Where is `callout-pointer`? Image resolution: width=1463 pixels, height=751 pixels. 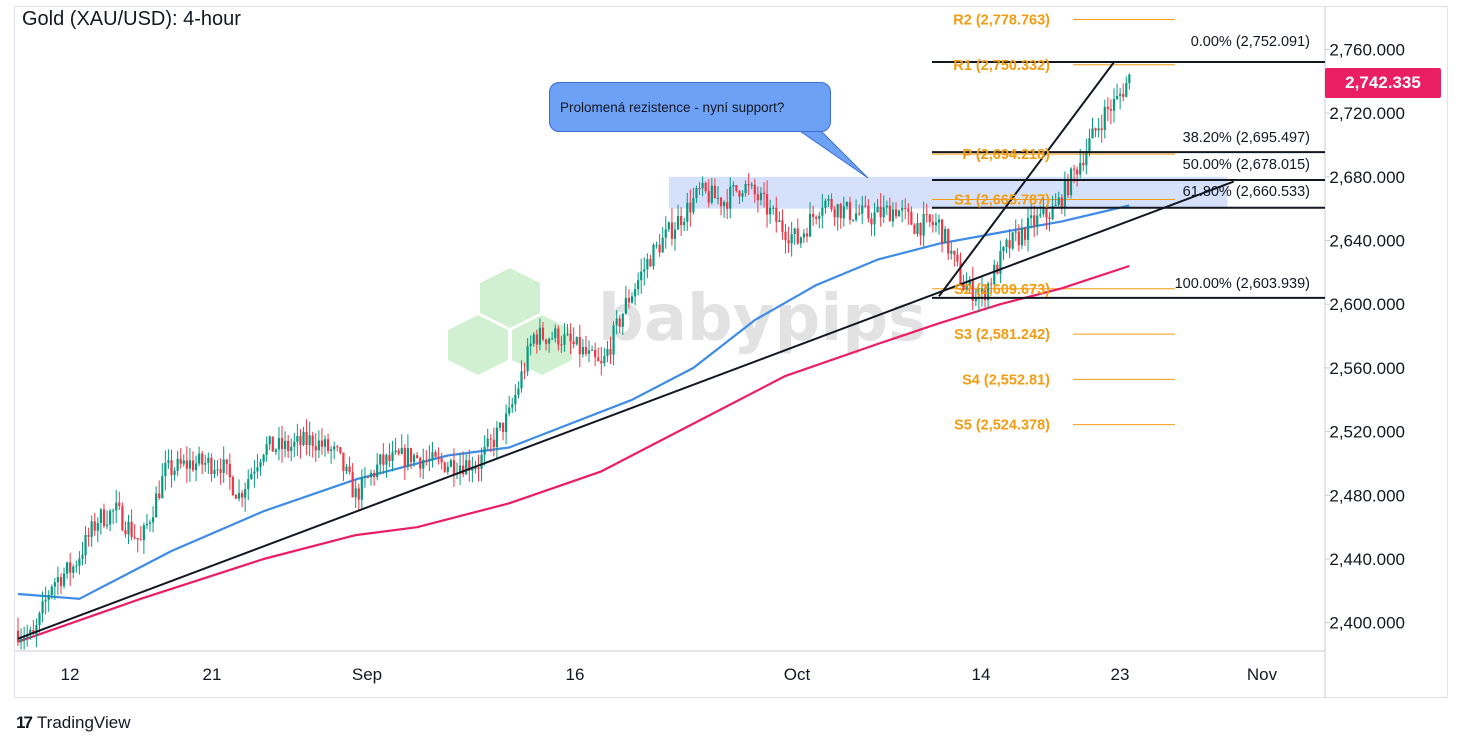
callout-pointer is located at coordinates (833, 154).